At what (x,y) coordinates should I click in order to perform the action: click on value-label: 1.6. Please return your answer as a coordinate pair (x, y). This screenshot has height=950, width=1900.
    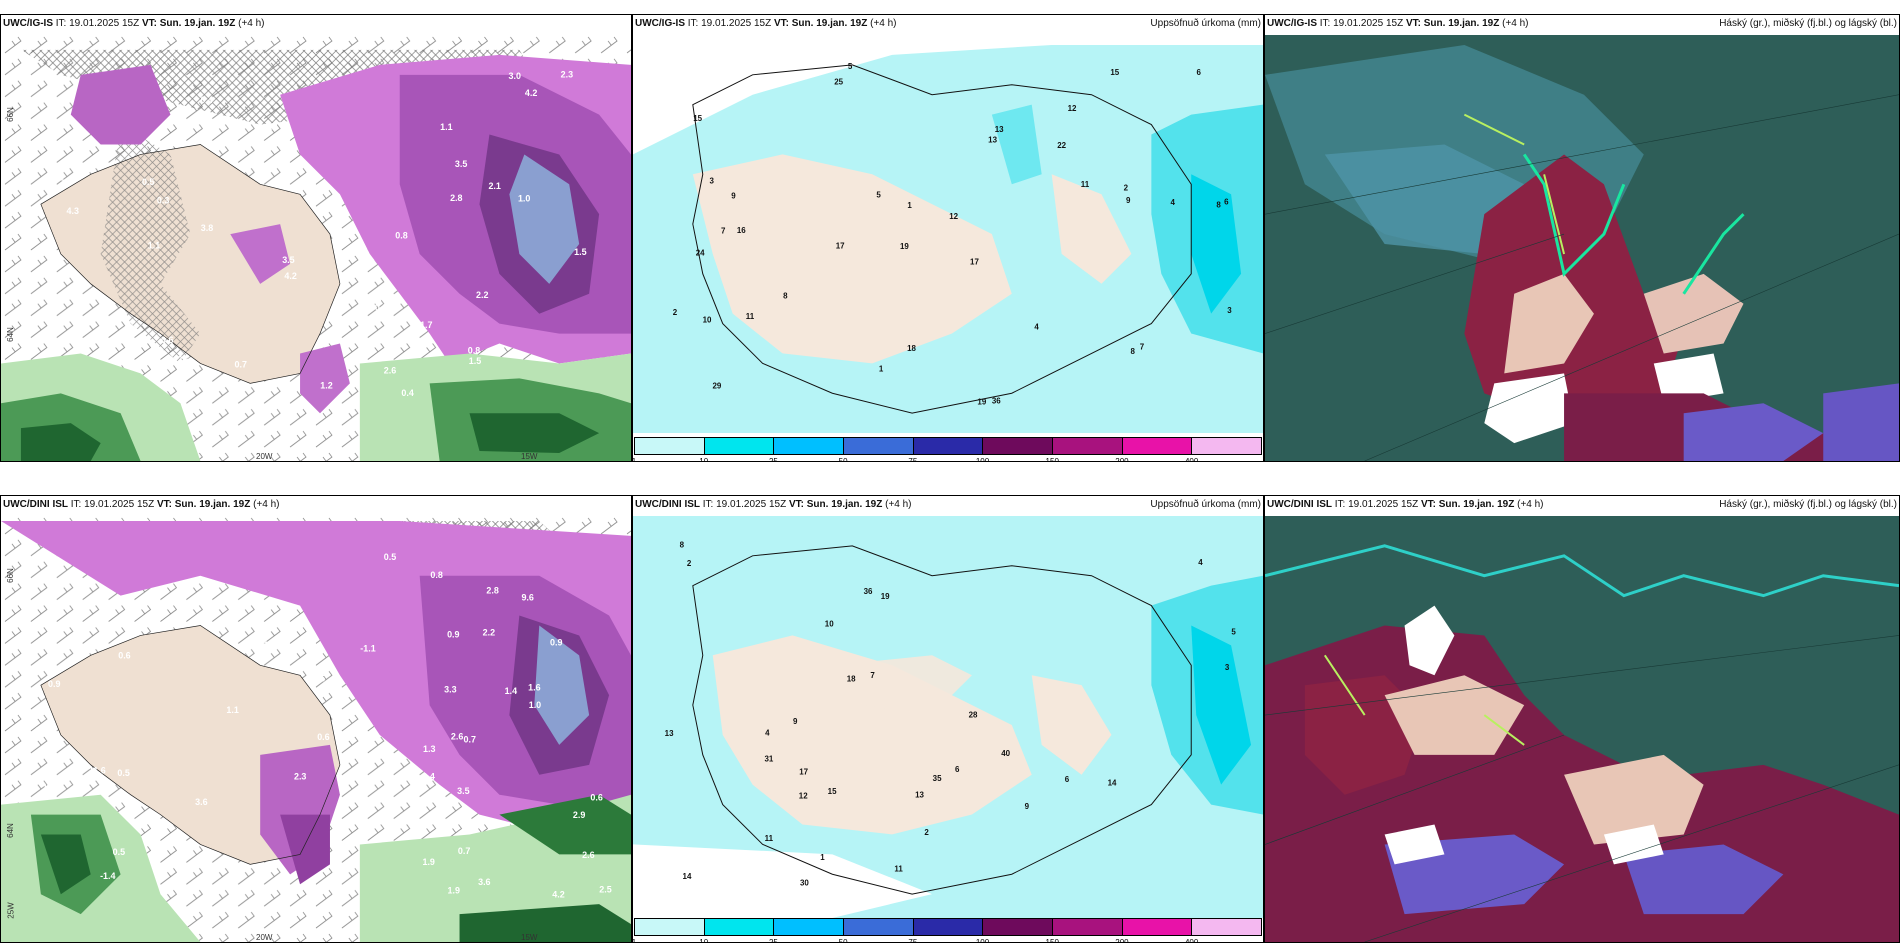
    Looking at the image, I should click on (534, 687).